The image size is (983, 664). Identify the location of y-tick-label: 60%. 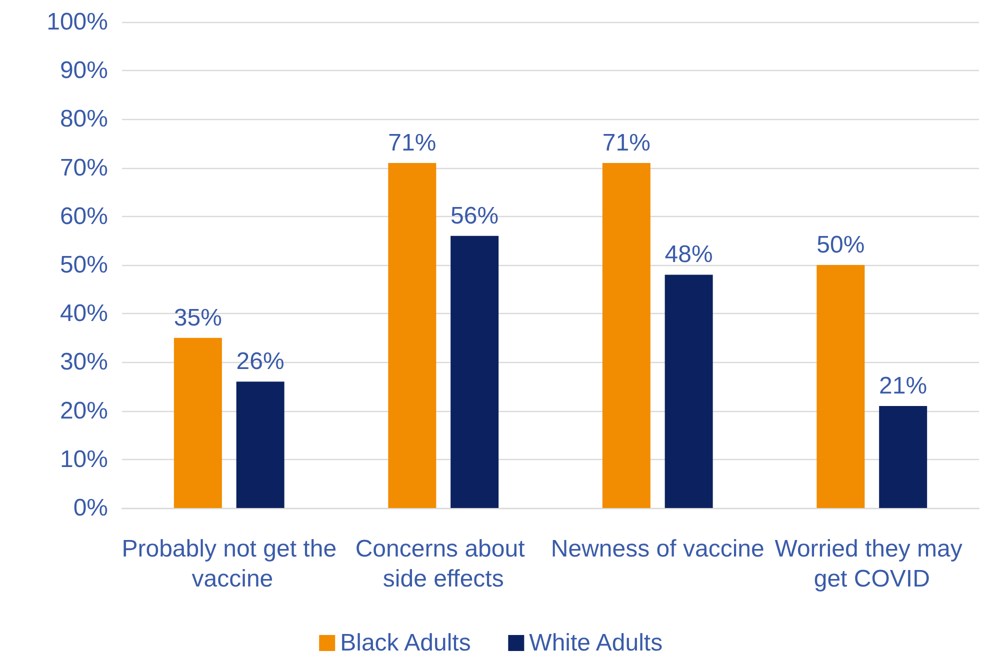
(84, 216).